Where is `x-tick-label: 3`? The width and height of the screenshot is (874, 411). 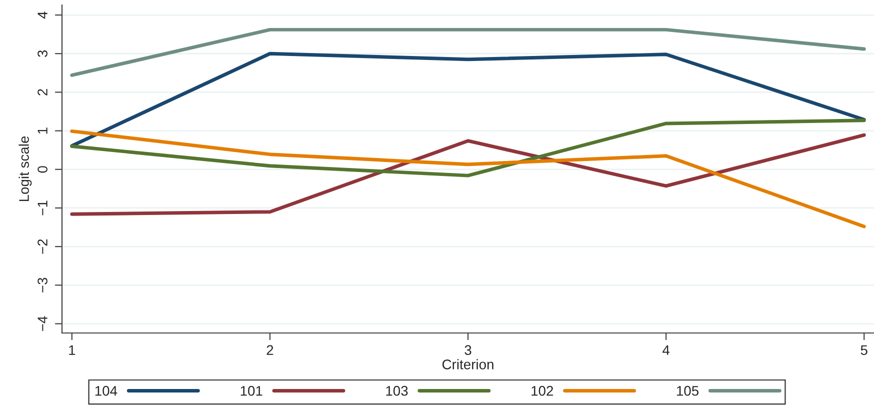
x-tick-label: 3 is located at coordinates (468, 350).